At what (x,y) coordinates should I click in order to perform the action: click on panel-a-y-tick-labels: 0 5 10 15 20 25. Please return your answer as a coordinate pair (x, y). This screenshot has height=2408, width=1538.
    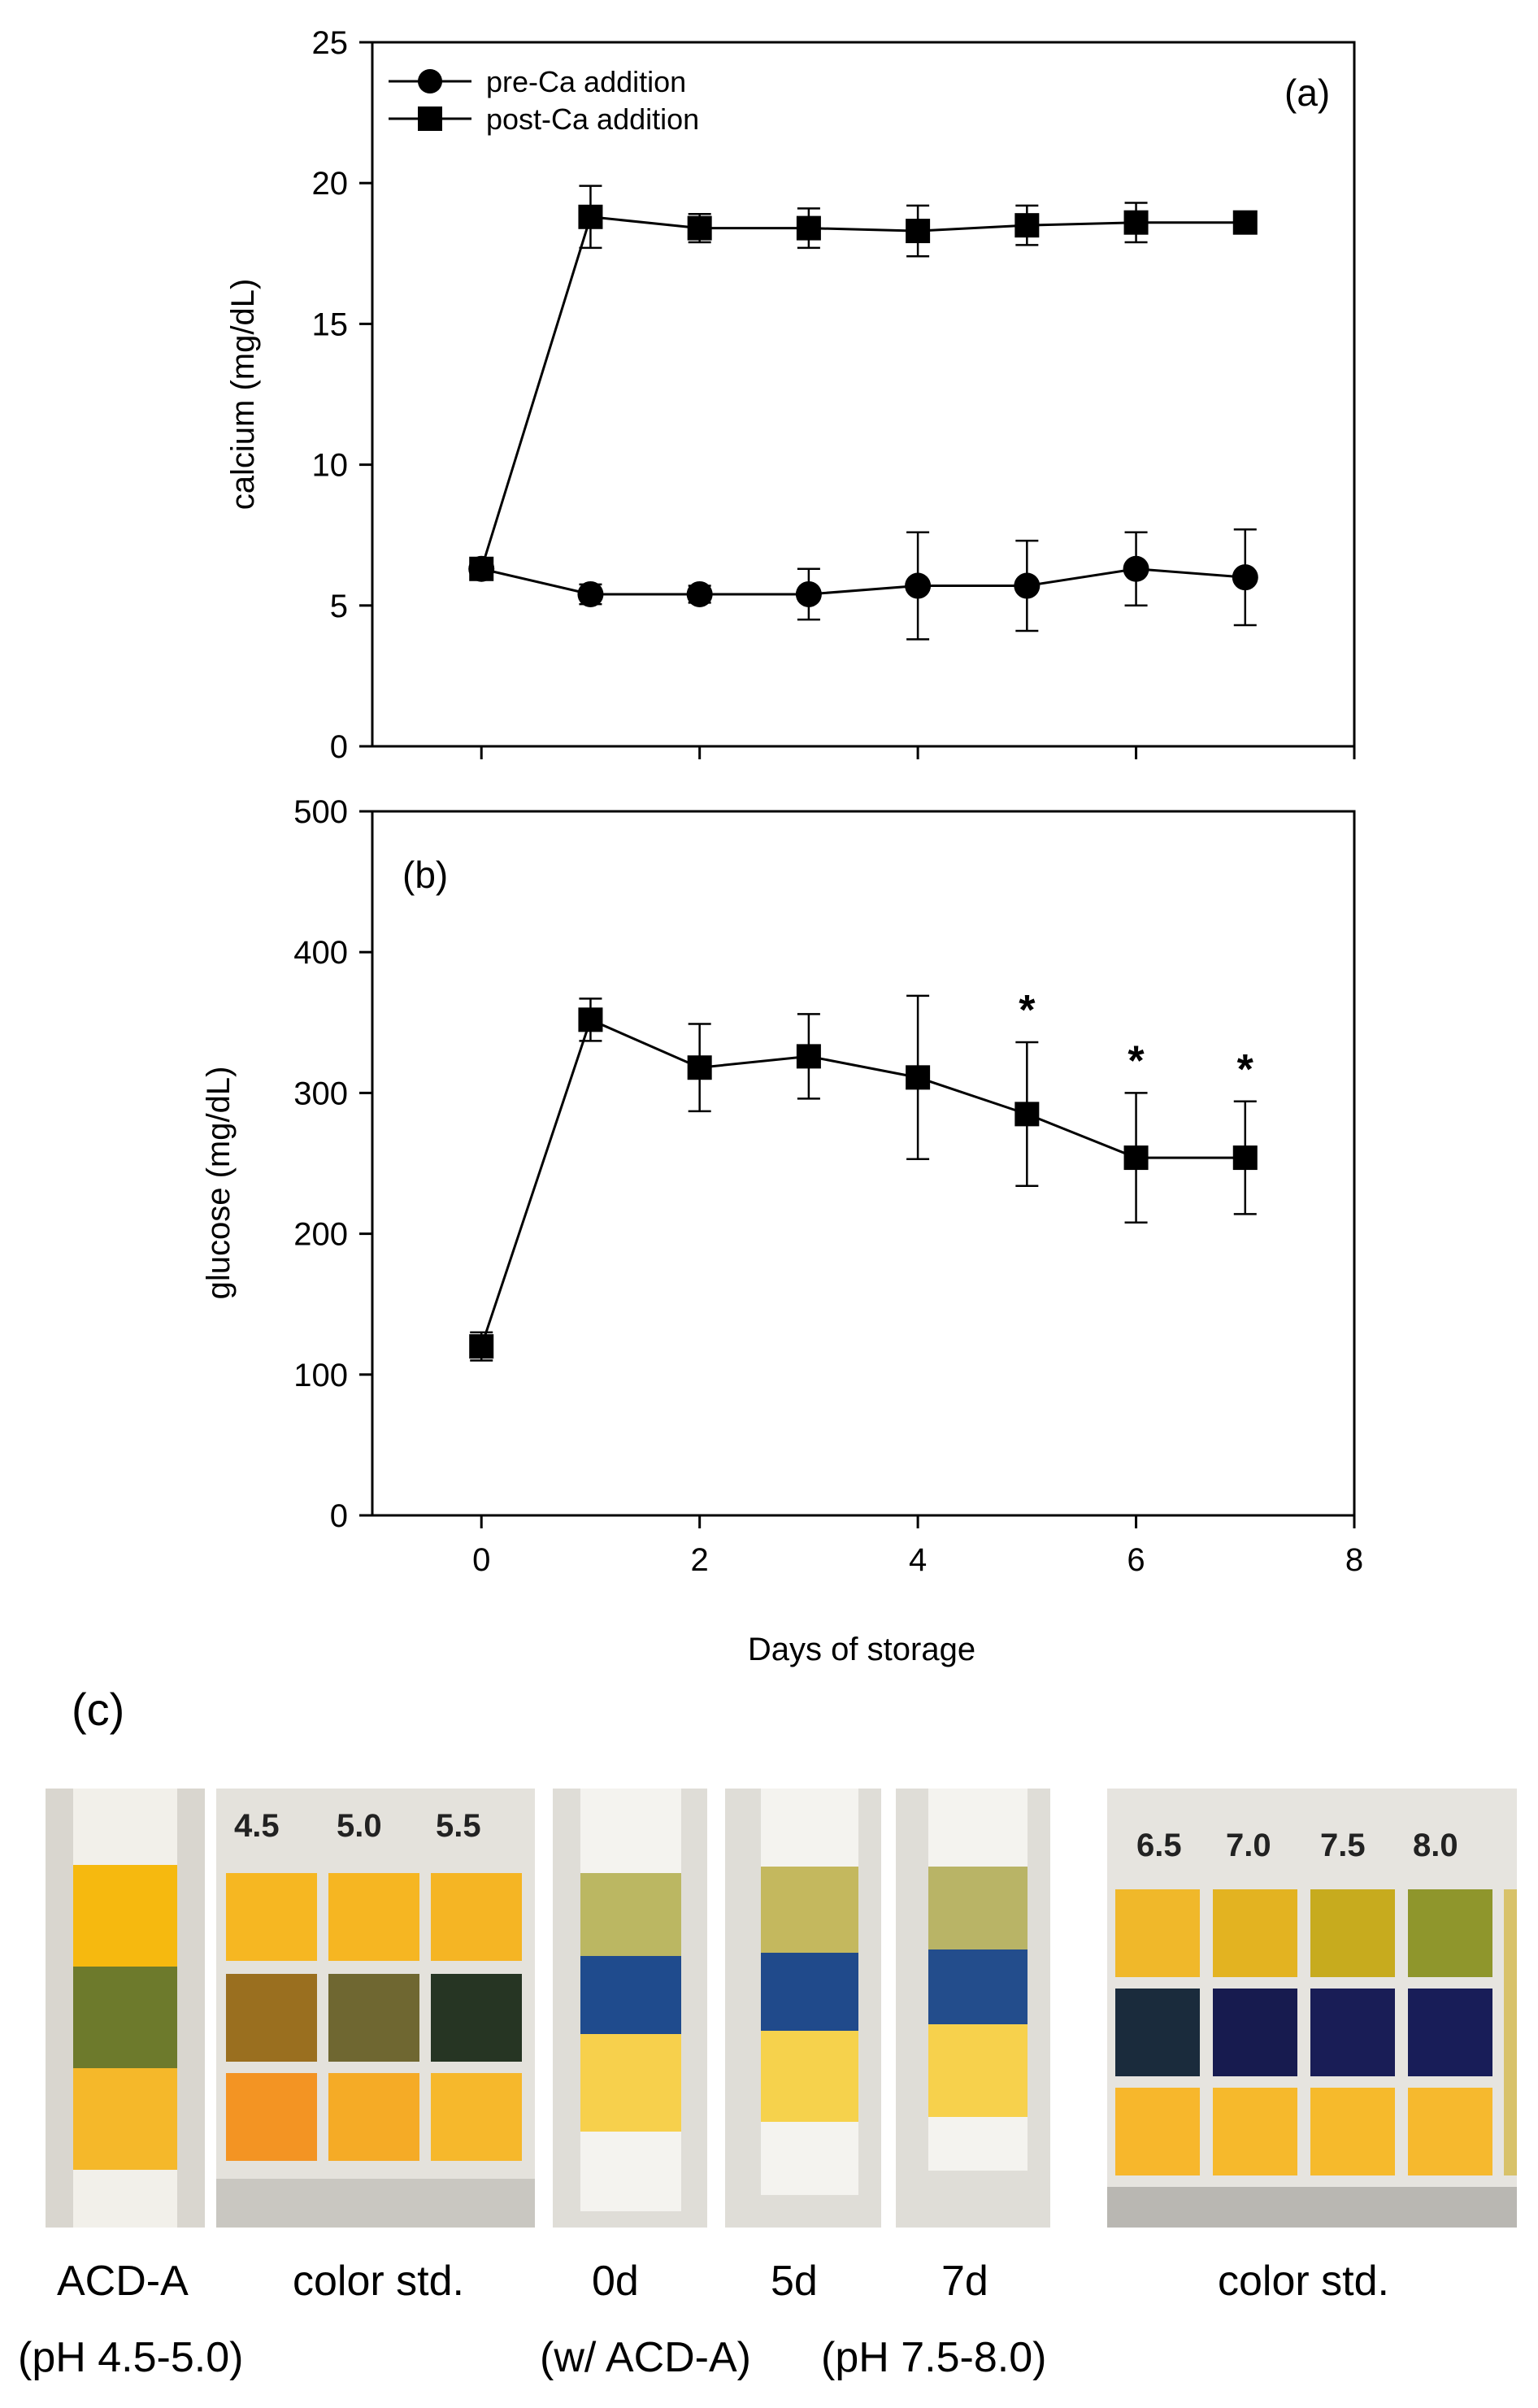
    Looking at the image, I should click on (330, 395).